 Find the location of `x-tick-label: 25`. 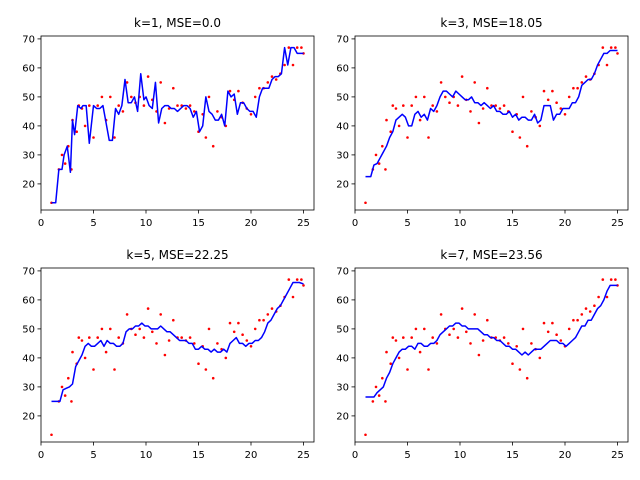

x-tick-label: 25 is located at coordinates (617, 223).